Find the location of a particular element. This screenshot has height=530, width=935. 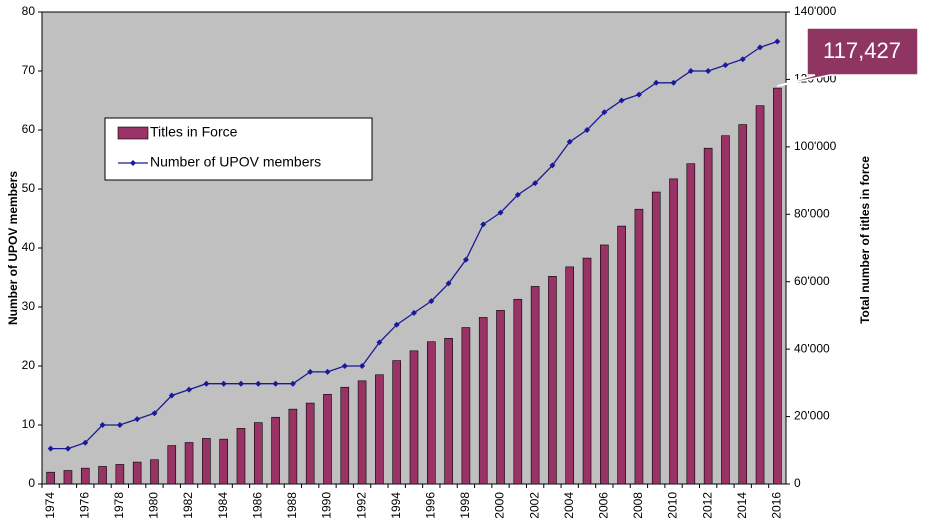

legend-label: Titles in Force is located at coordinates (194, 132).